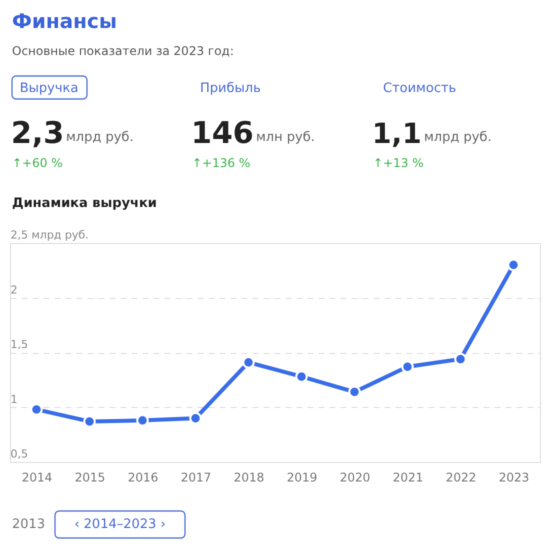 This screenshot has width=548, height=548. What do you see at coordinates (221, 163) in the screenshot?
I see `text: ↑+136 %` at bounding box center [221, 163].